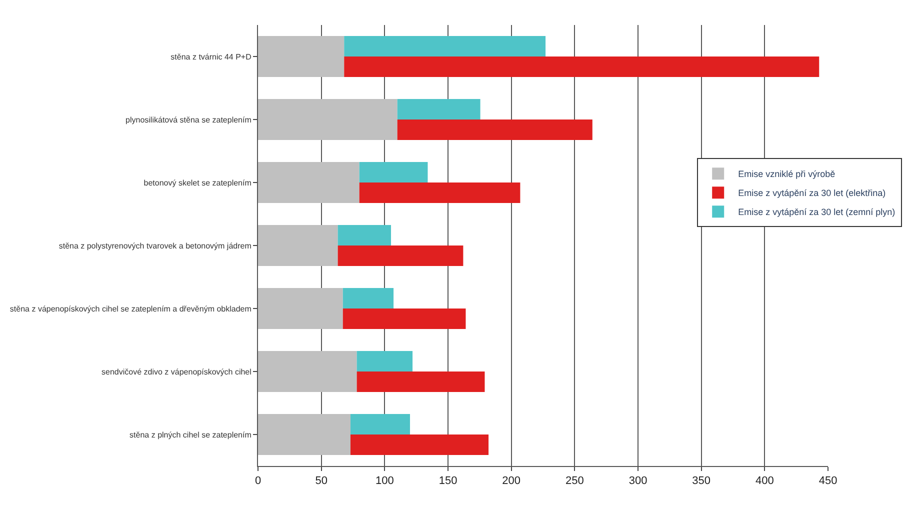 The width and height of the screenshot is (912, 506). I want to click on x-tick-label: 250, so click(574, 481).